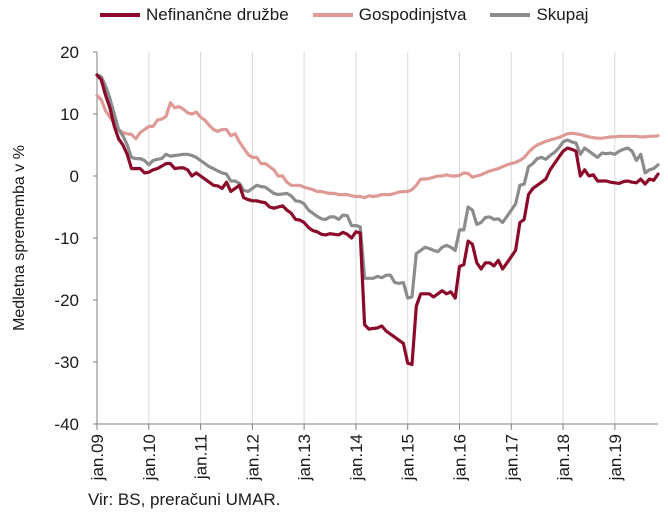 The width and height of the screenshot is (668, 520). Describe the element at coordinates (66, 362) in the screenshot. I see `y-tick-label: -30` at that location.